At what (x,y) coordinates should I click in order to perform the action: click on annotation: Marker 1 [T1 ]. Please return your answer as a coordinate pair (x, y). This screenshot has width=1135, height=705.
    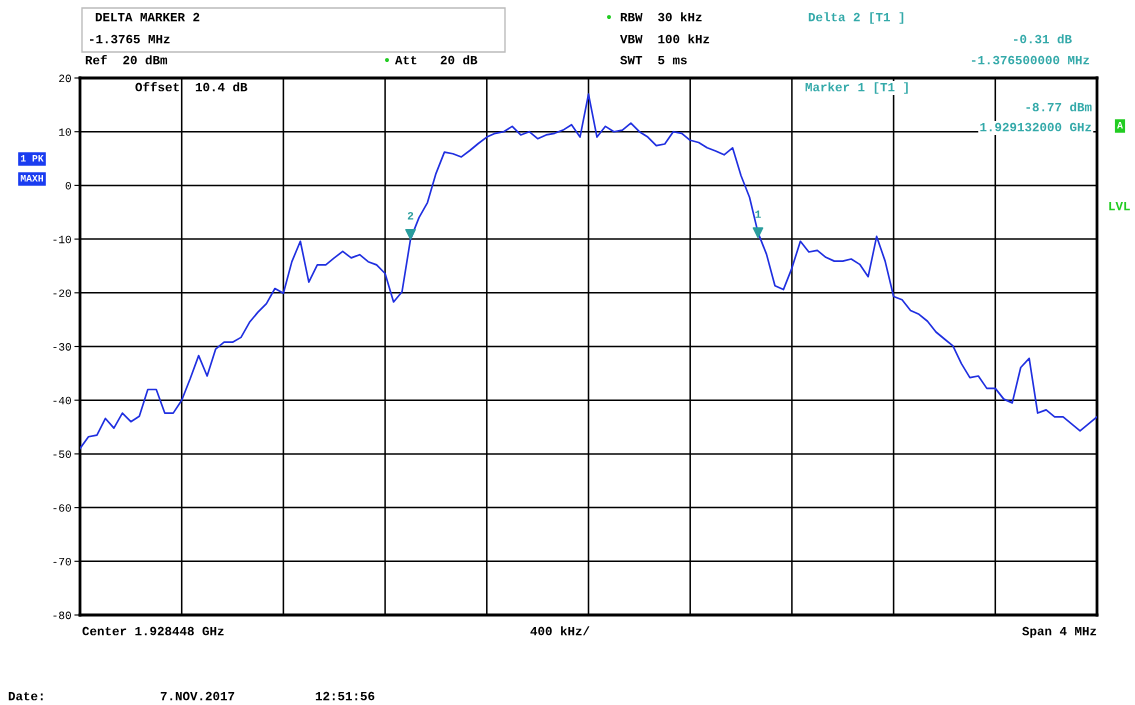
    Looking at the image, I should click on (856, 88).